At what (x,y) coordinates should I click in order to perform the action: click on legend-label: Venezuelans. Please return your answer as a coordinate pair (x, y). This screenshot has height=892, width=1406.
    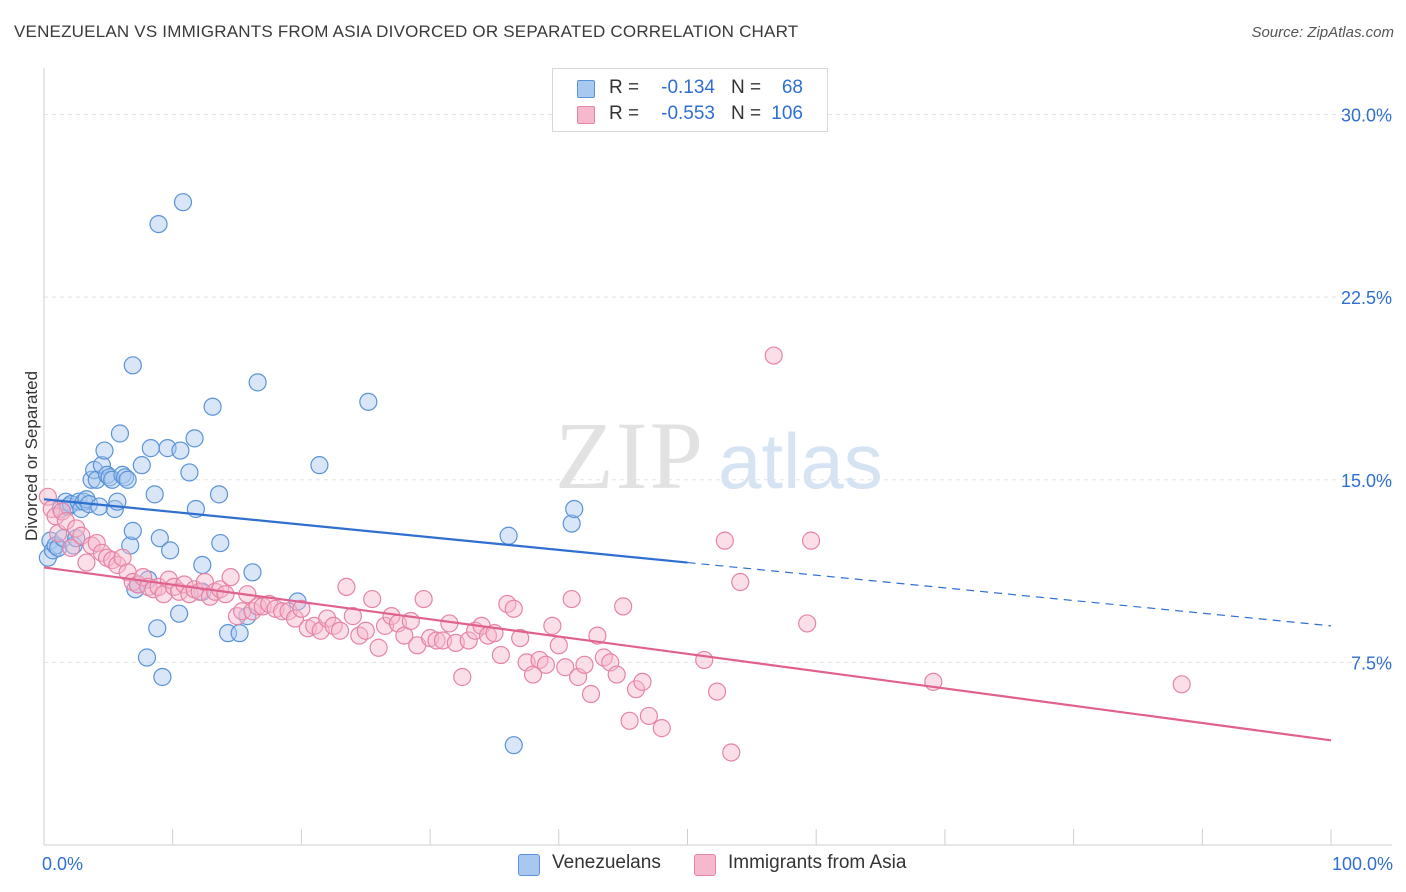
    Looking at the image, I should click on (606, 862).